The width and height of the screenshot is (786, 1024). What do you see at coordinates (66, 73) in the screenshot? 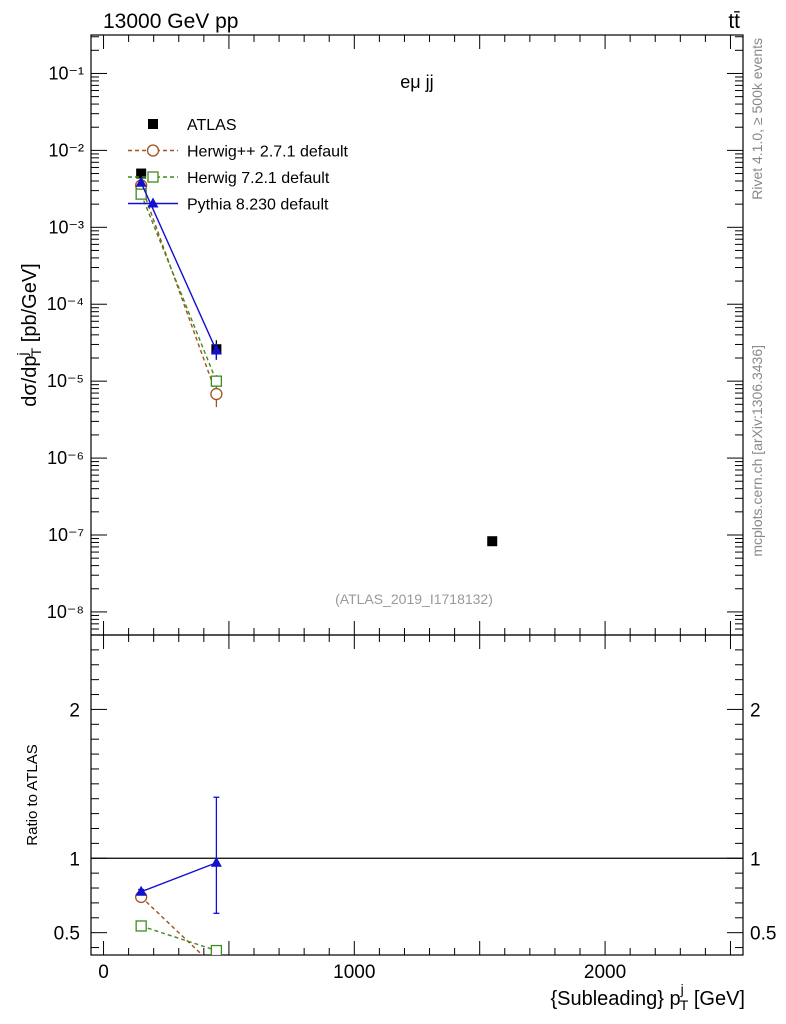
I see `y-tick-label: 10⁻¹` at bounding box center [66, 73].